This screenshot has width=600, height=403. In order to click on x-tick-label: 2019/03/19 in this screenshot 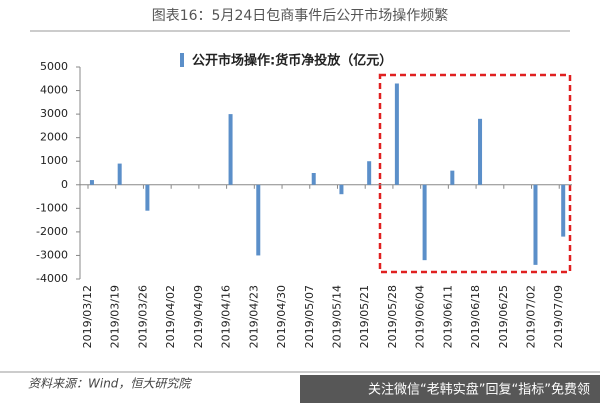, I will do `click(115, 316)`.